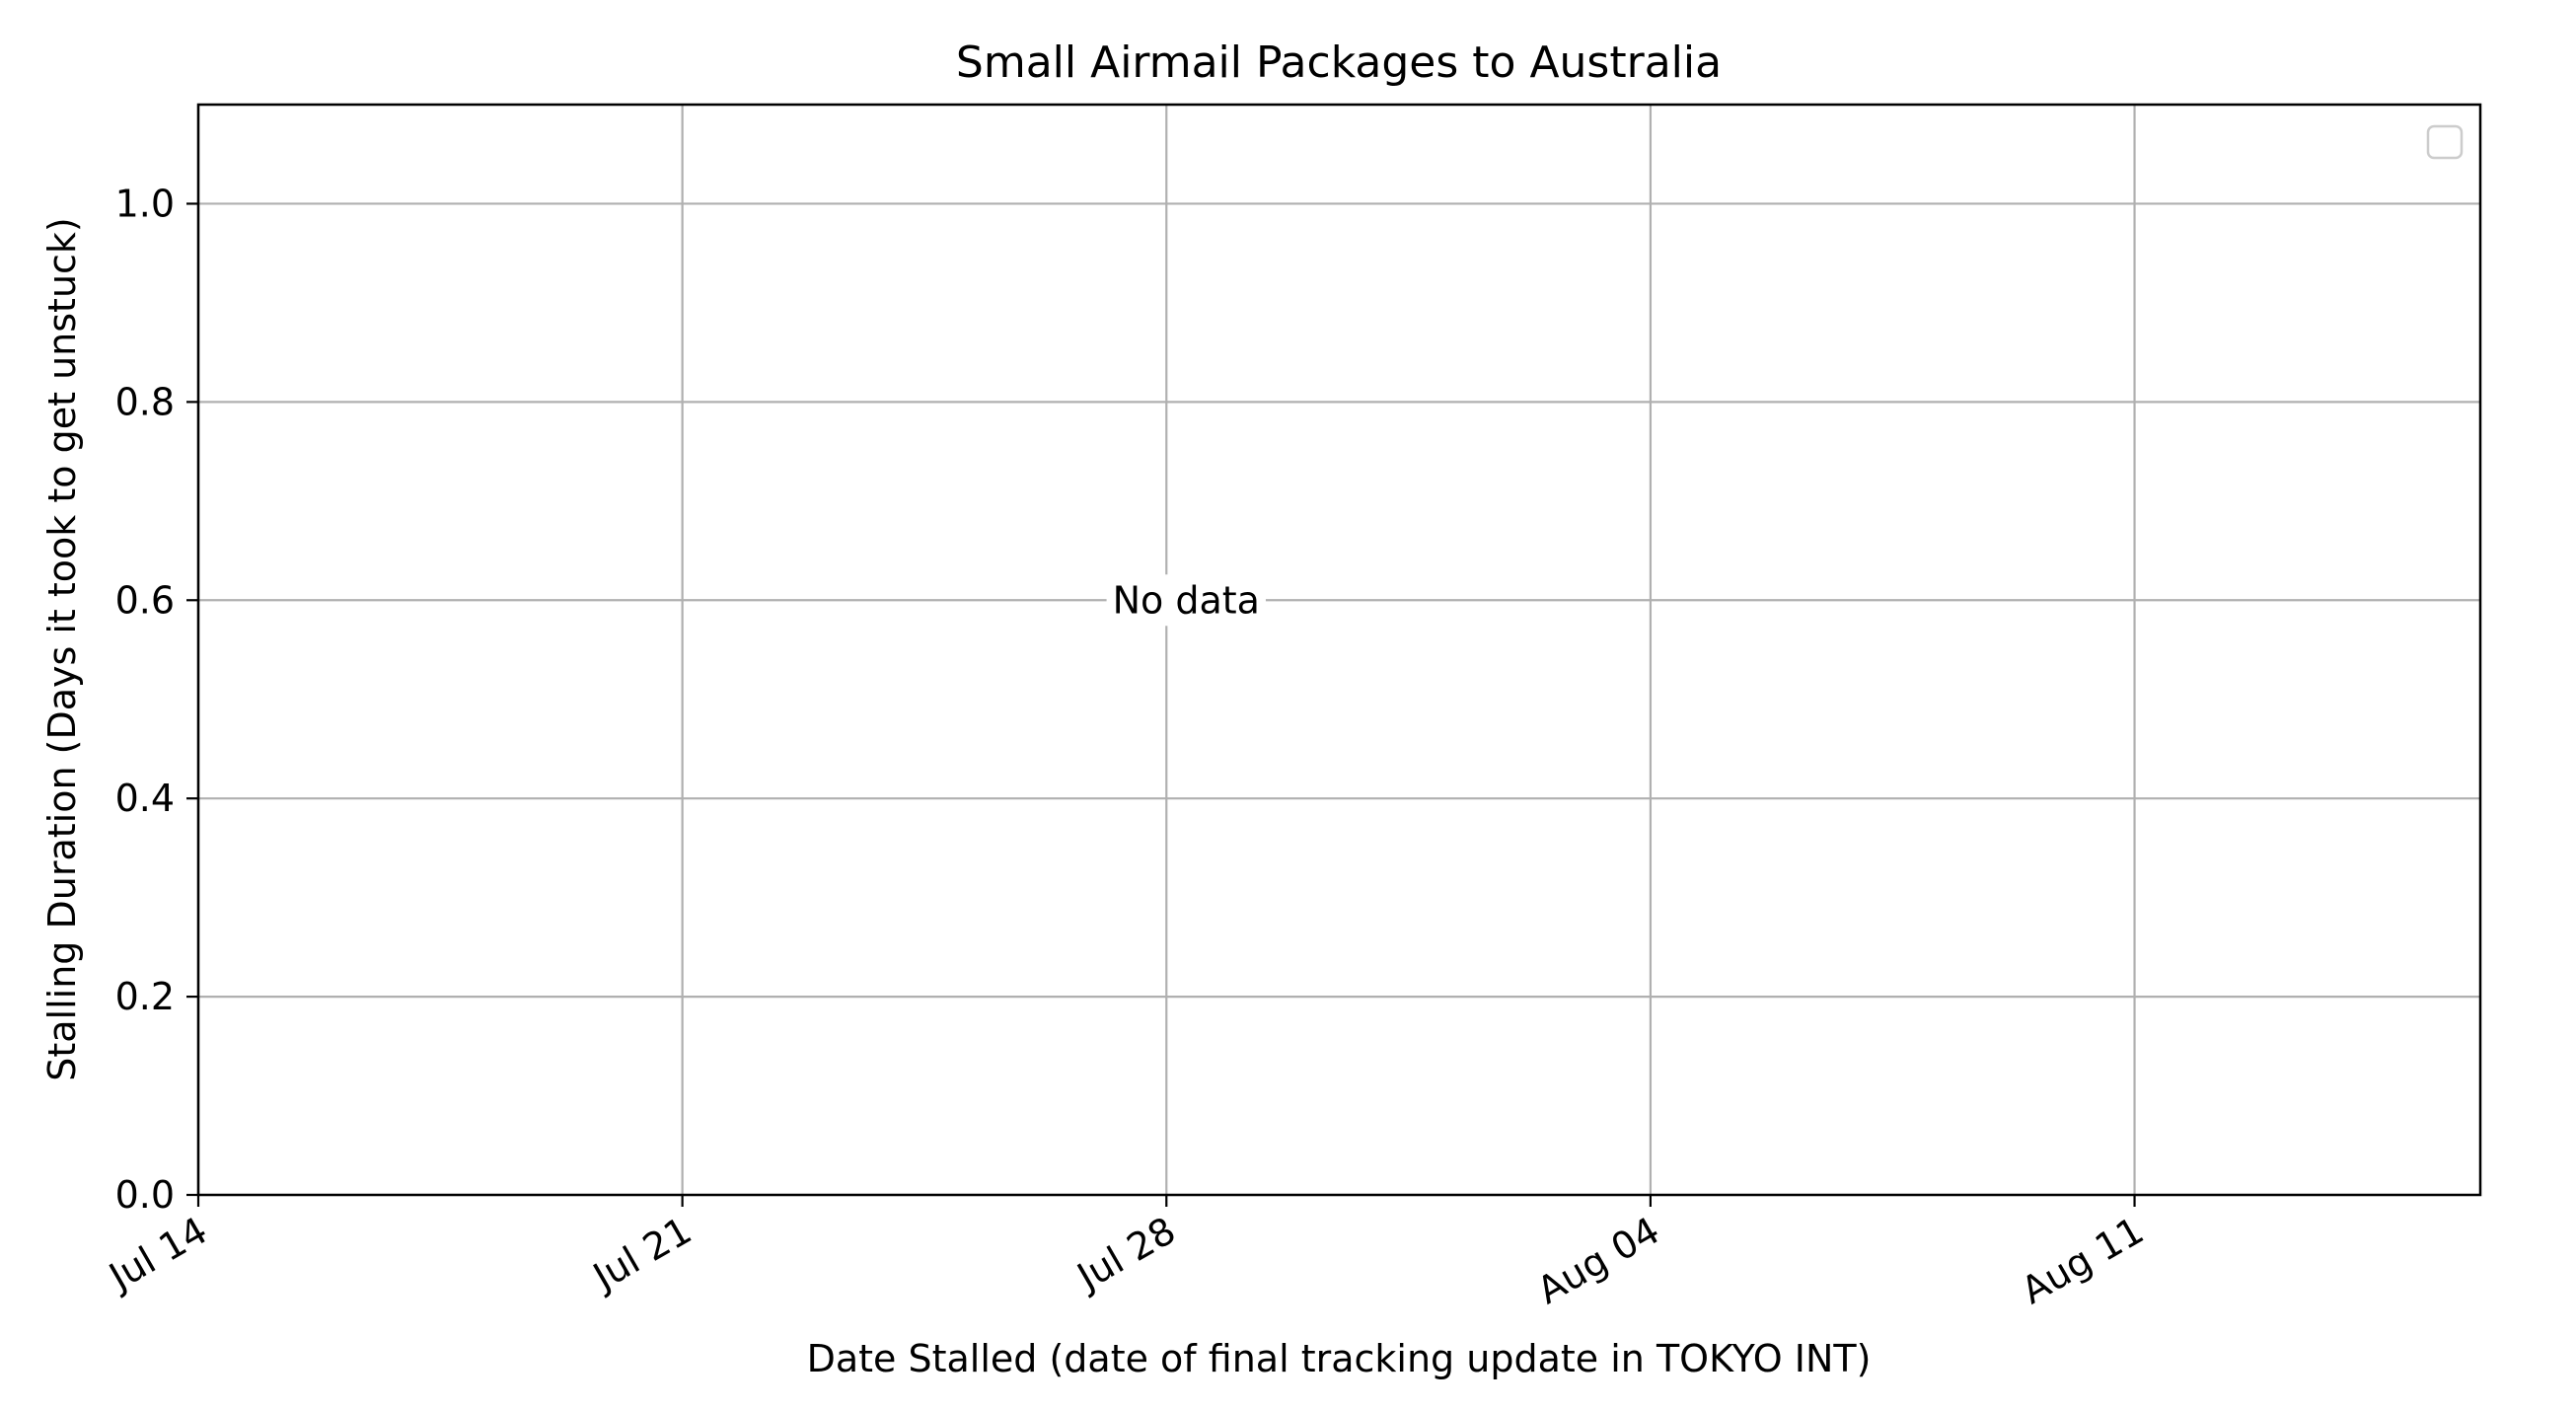 The image size is (2576, 1411). What do you see at coordinates (2445, 142) in the screenshot?
I see `legend-box` at bounding box center [2445, 142].